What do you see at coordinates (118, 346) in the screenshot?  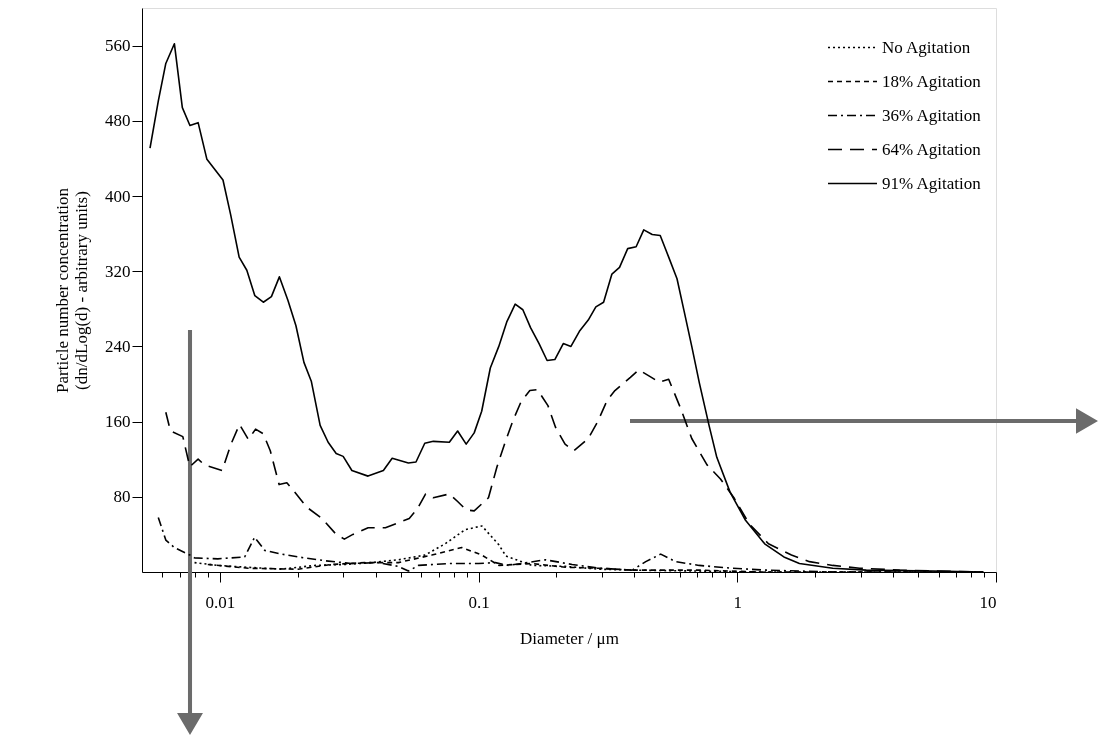 I see `y-tick-label: 240` at bounding box center [118, 346].